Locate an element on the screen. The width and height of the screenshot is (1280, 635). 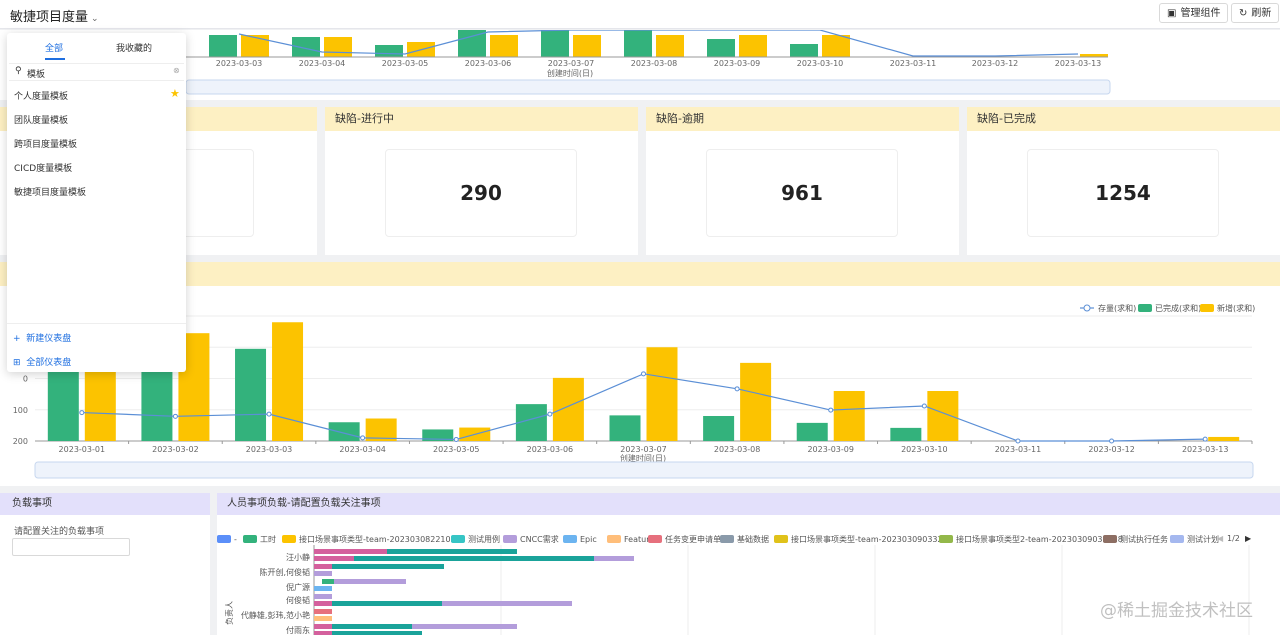
x-tick-label: 2023-03-04 is located at coordinates (322, 63).